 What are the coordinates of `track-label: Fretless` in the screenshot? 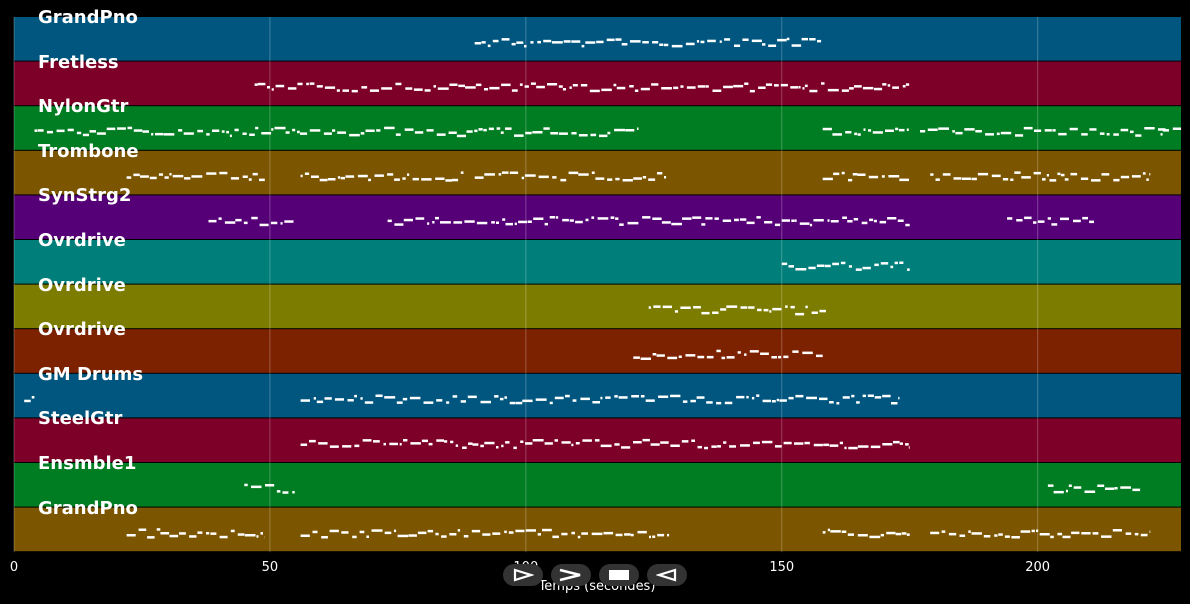 It's located at (78, 62).